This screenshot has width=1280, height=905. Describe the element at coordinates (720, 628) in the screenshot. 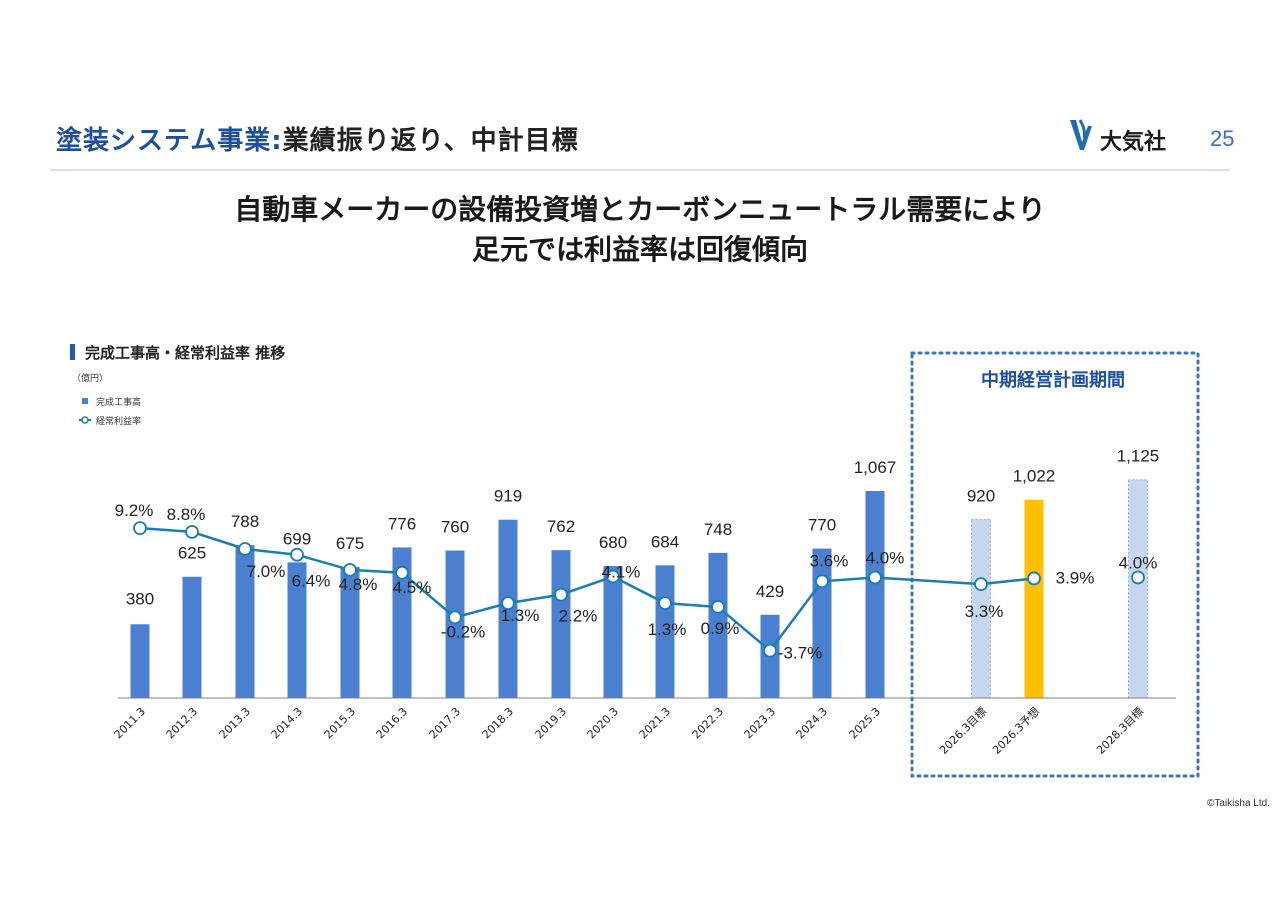

I see `rate-value-label: 0.9%` at that location.